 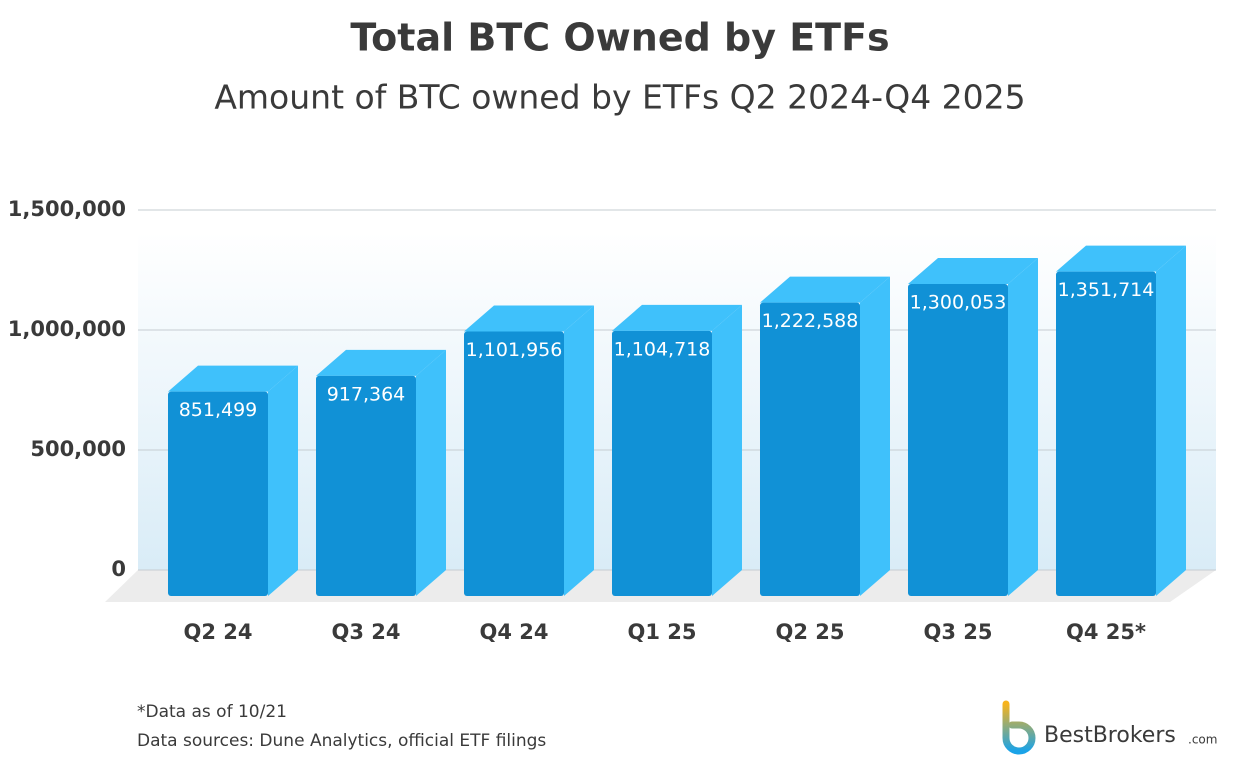 I want to click on value-label: 1,222,588, so click(x=810, y=321).